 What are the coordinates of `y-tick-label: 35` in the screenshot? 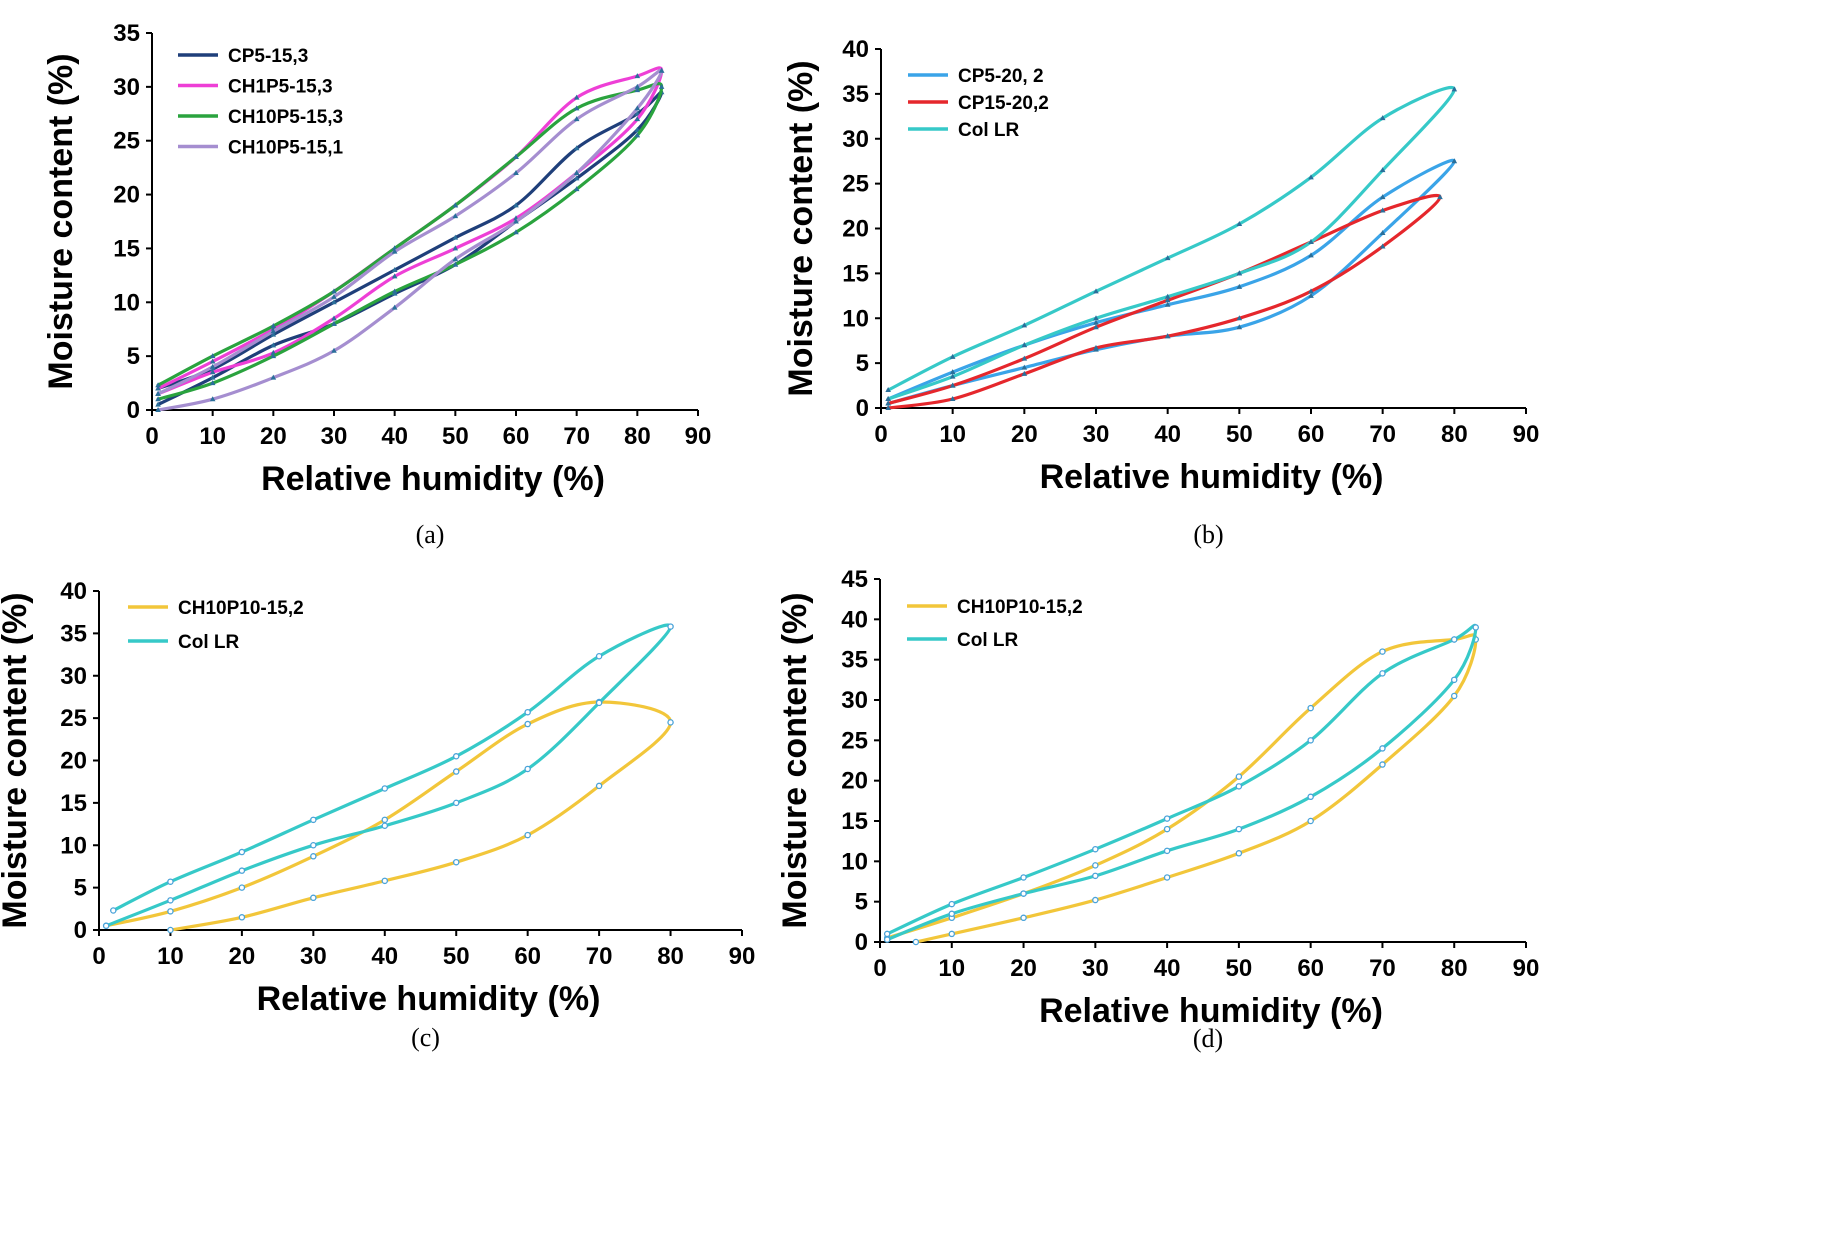 It's located at (73, 633).